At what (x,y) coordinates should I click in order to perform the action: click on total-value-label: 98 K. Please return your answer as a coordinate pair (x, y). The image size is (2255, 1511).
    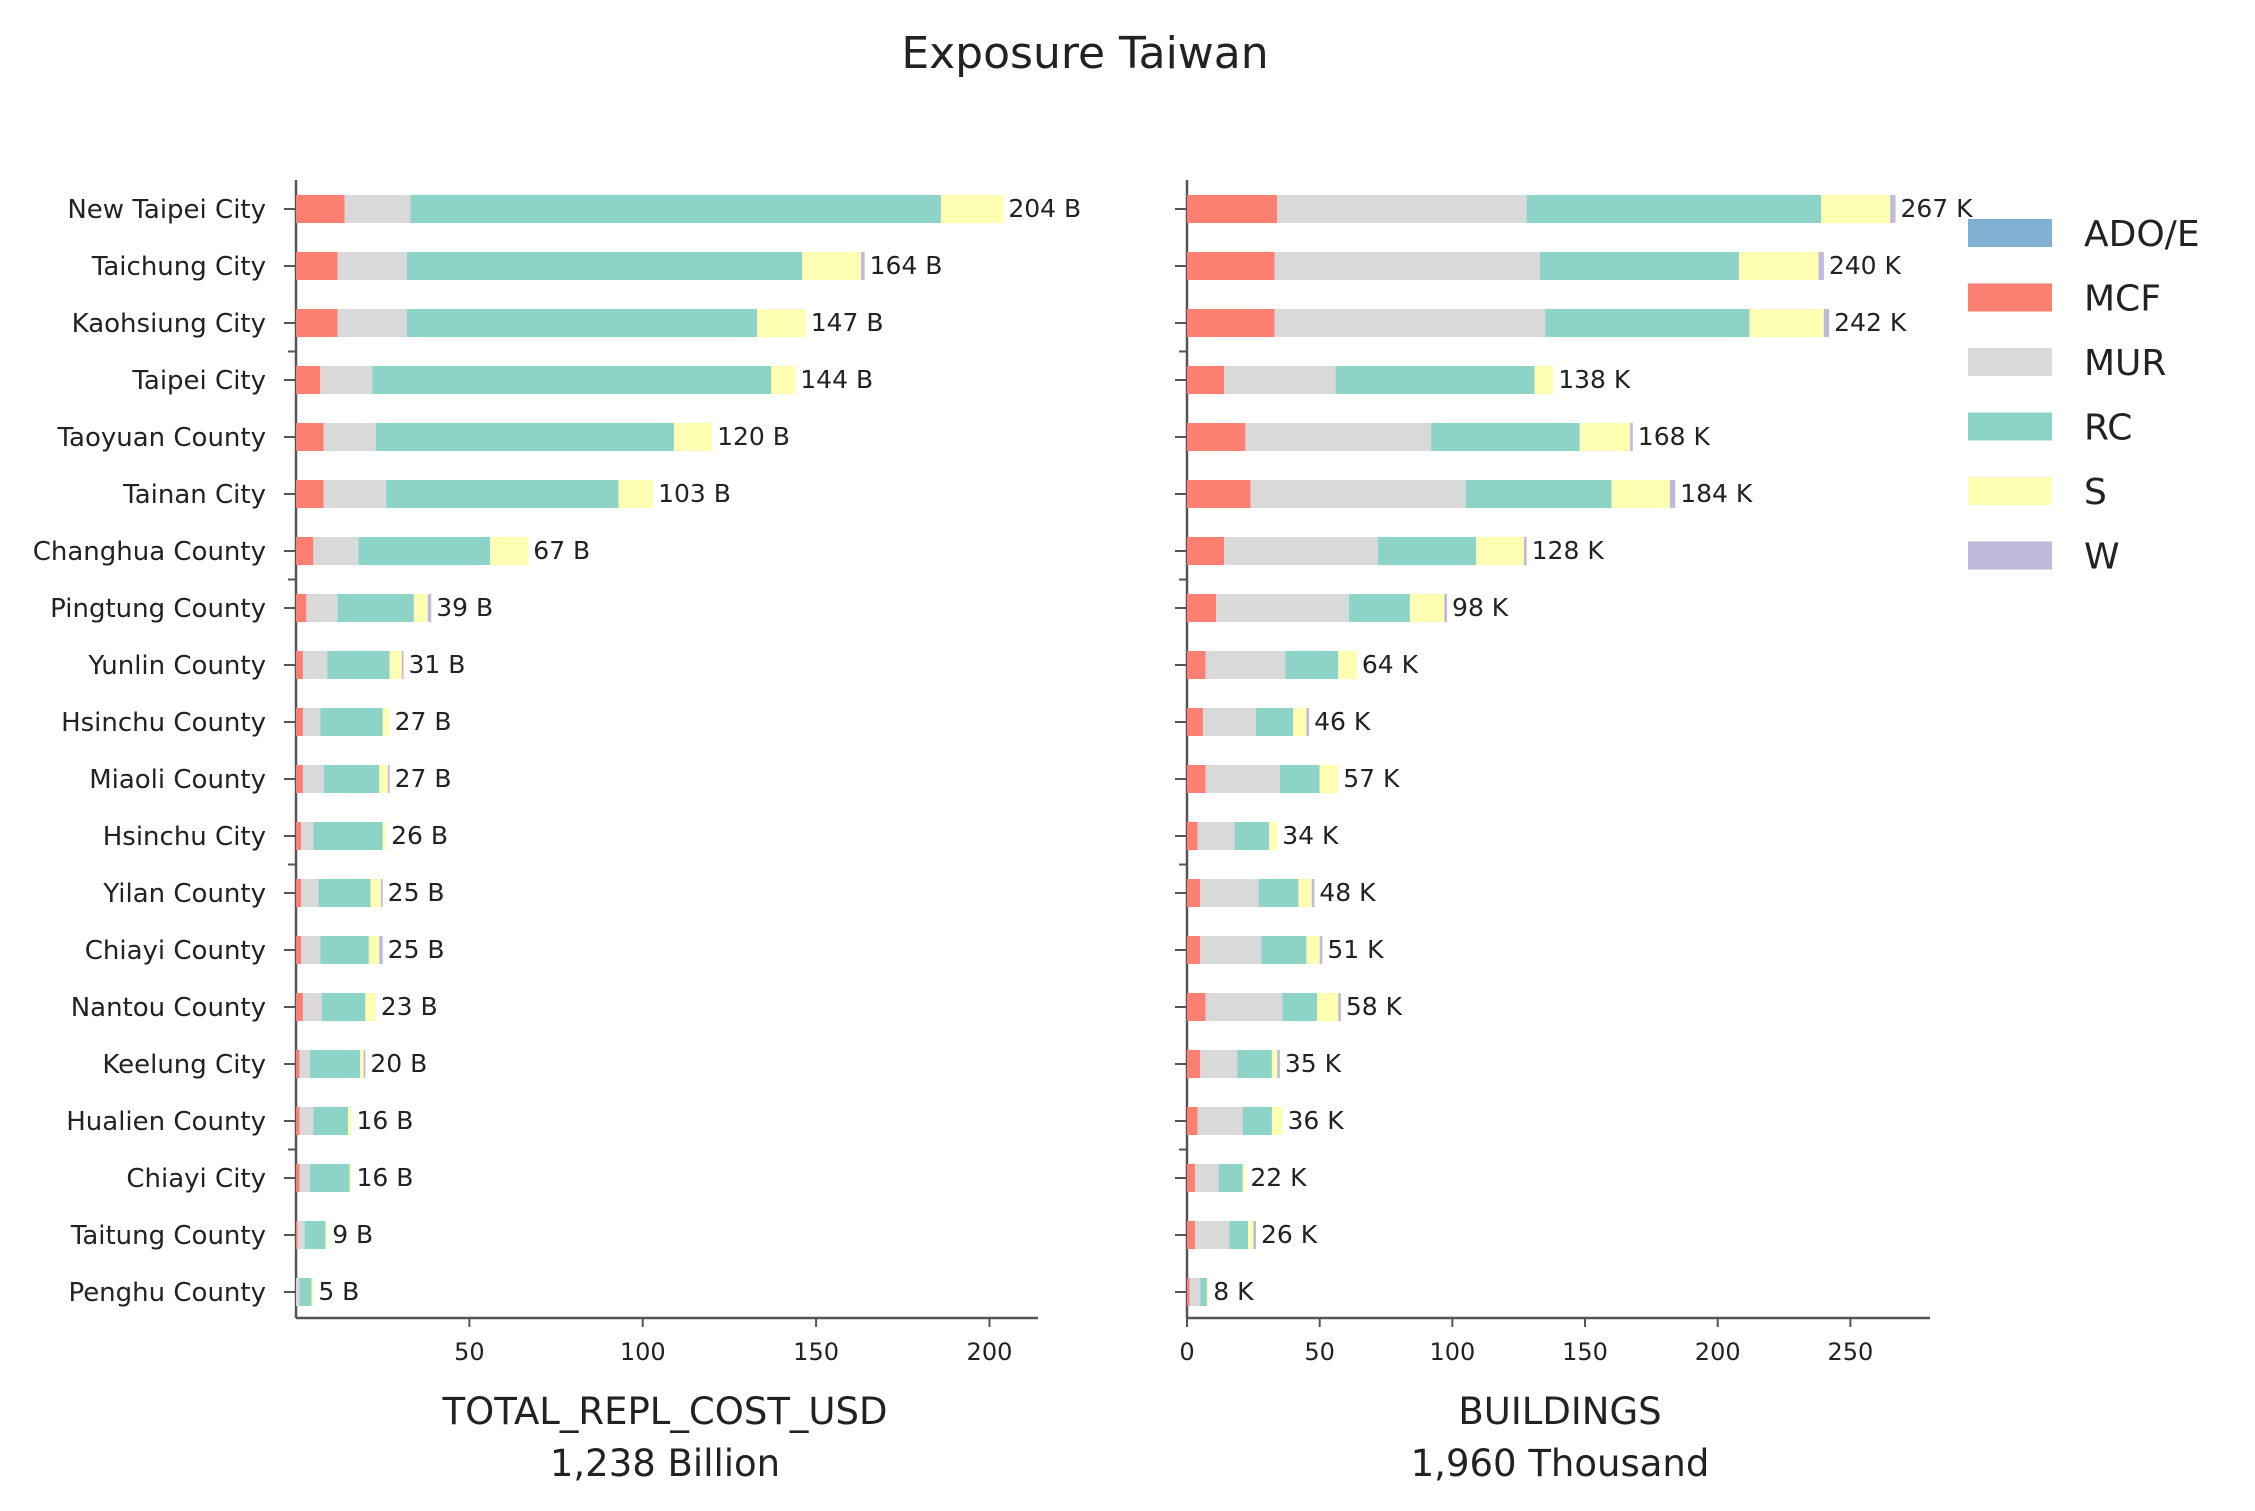
    Looking at the image, I should click on (1480, 607).